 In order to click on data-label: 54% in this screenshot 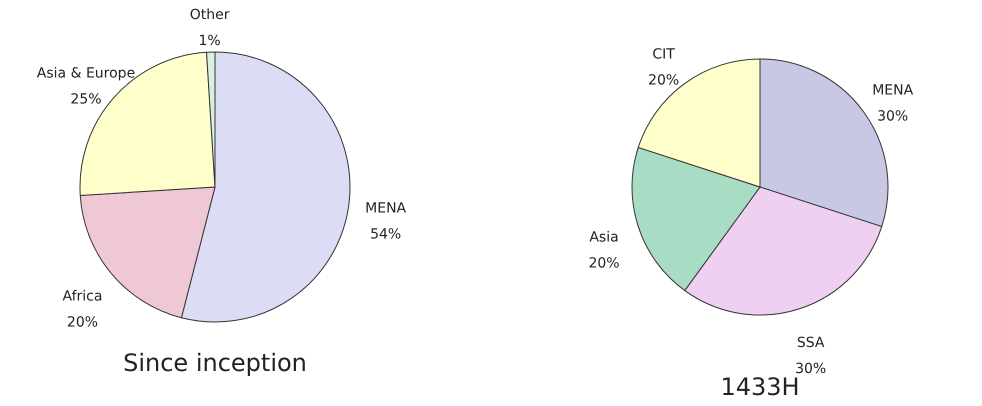, I will do `click(386, 234)`.